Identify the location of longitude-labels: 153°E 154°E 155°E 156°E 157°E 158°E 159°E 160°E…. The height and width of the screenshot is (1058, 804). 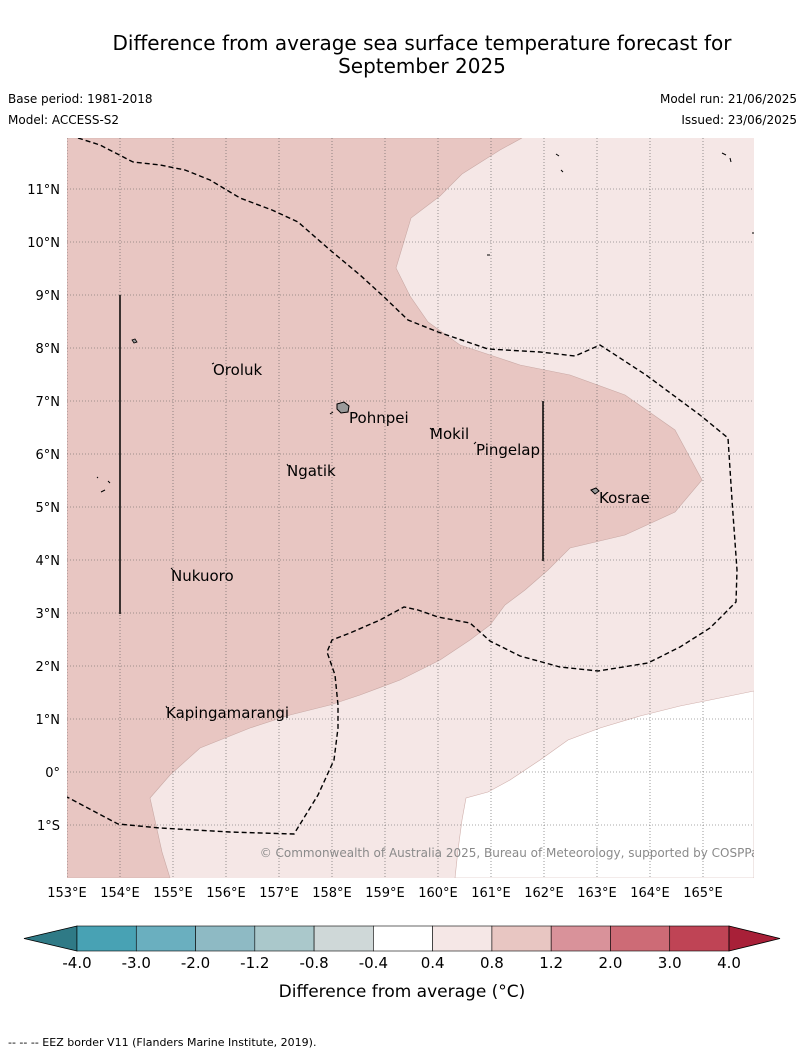
(385, 893).